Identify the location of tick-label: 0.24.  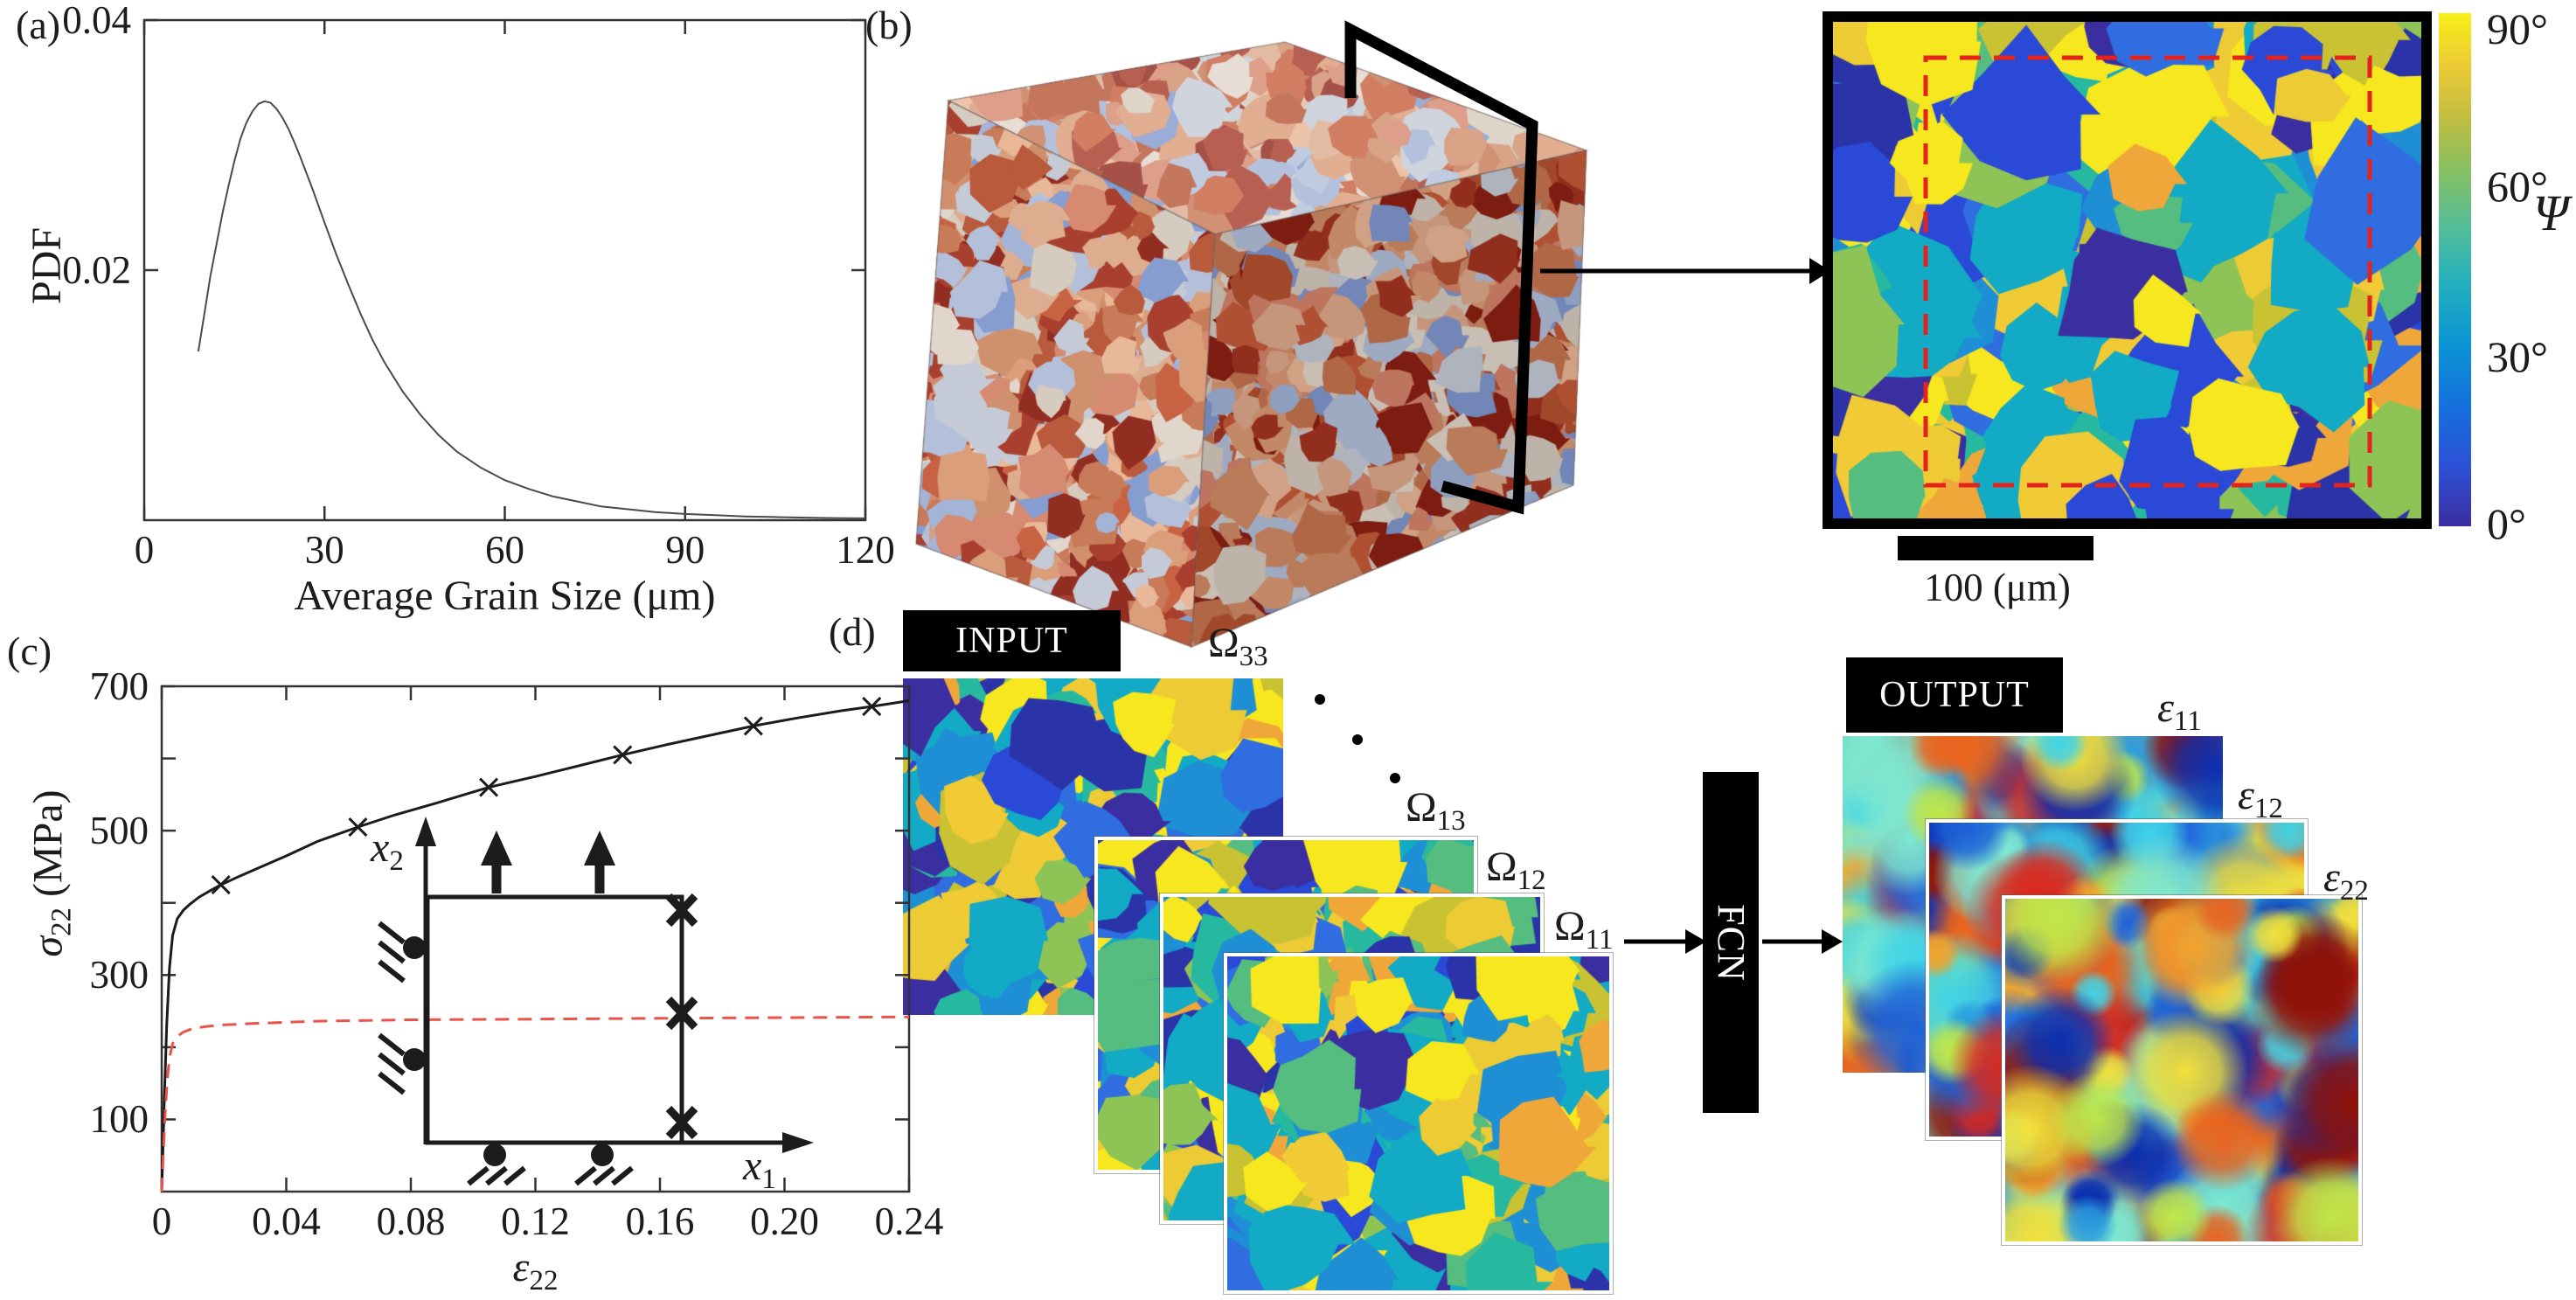
(909, 1221).